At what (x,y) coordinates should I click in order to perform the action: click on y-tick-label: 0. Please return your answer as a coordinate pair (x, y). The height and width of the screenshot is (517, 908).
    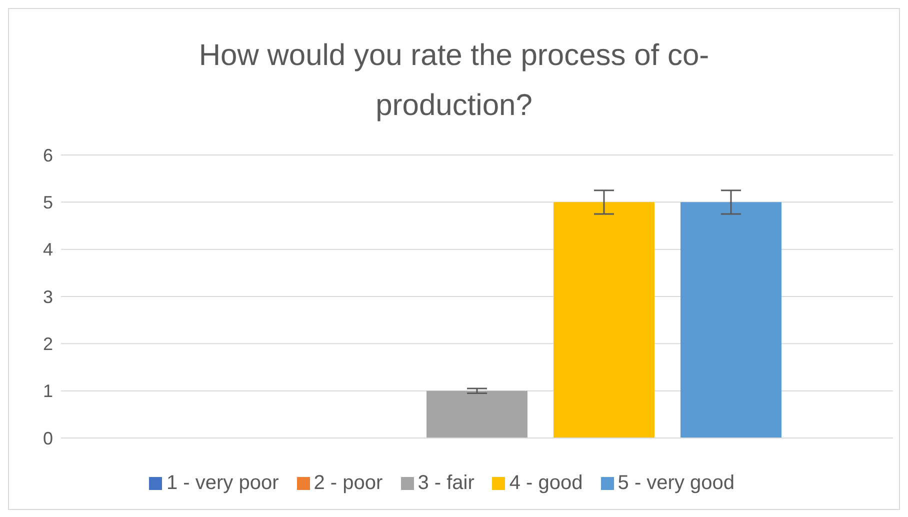
    Looking at the image, I should click on (47, 438).